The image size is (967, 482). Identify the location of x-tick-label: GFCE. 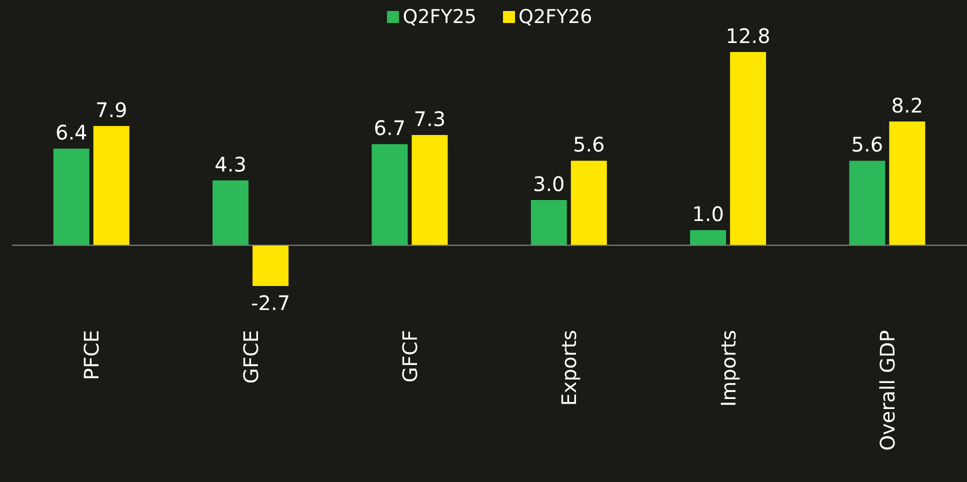
(250, 357).